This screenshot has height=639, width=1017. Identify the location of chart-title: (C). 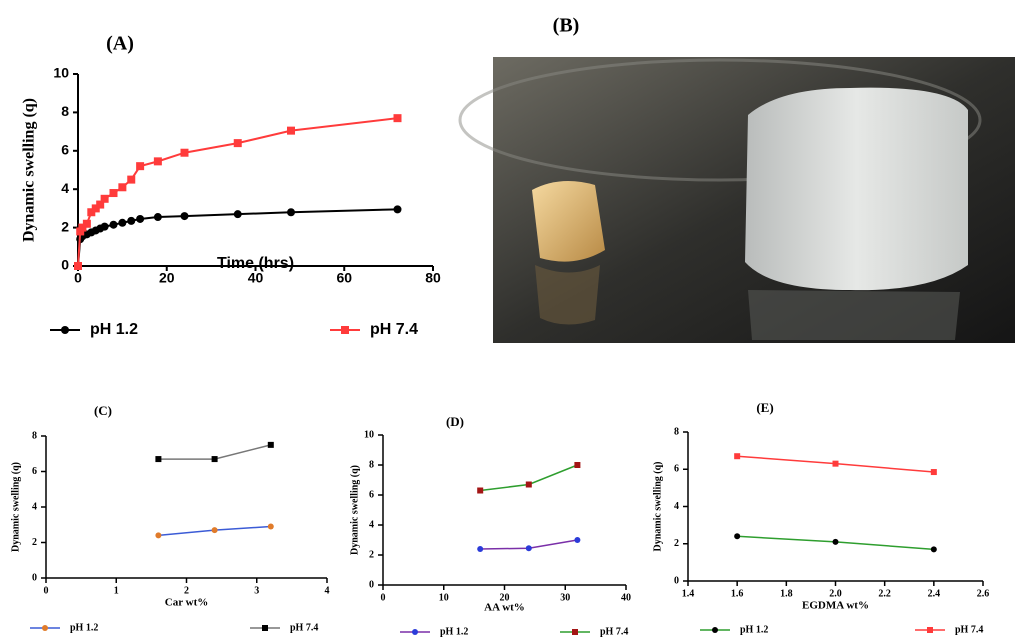
(103, 410).